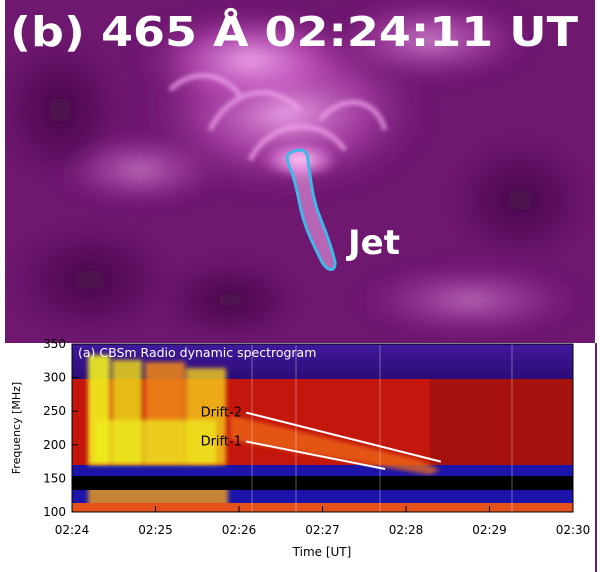 Image resolution: width=600 pixels, height=572 pixels. I want to click on panel-b-title: (b) 465 Å 02:24:11 UT, so click(294, 31).